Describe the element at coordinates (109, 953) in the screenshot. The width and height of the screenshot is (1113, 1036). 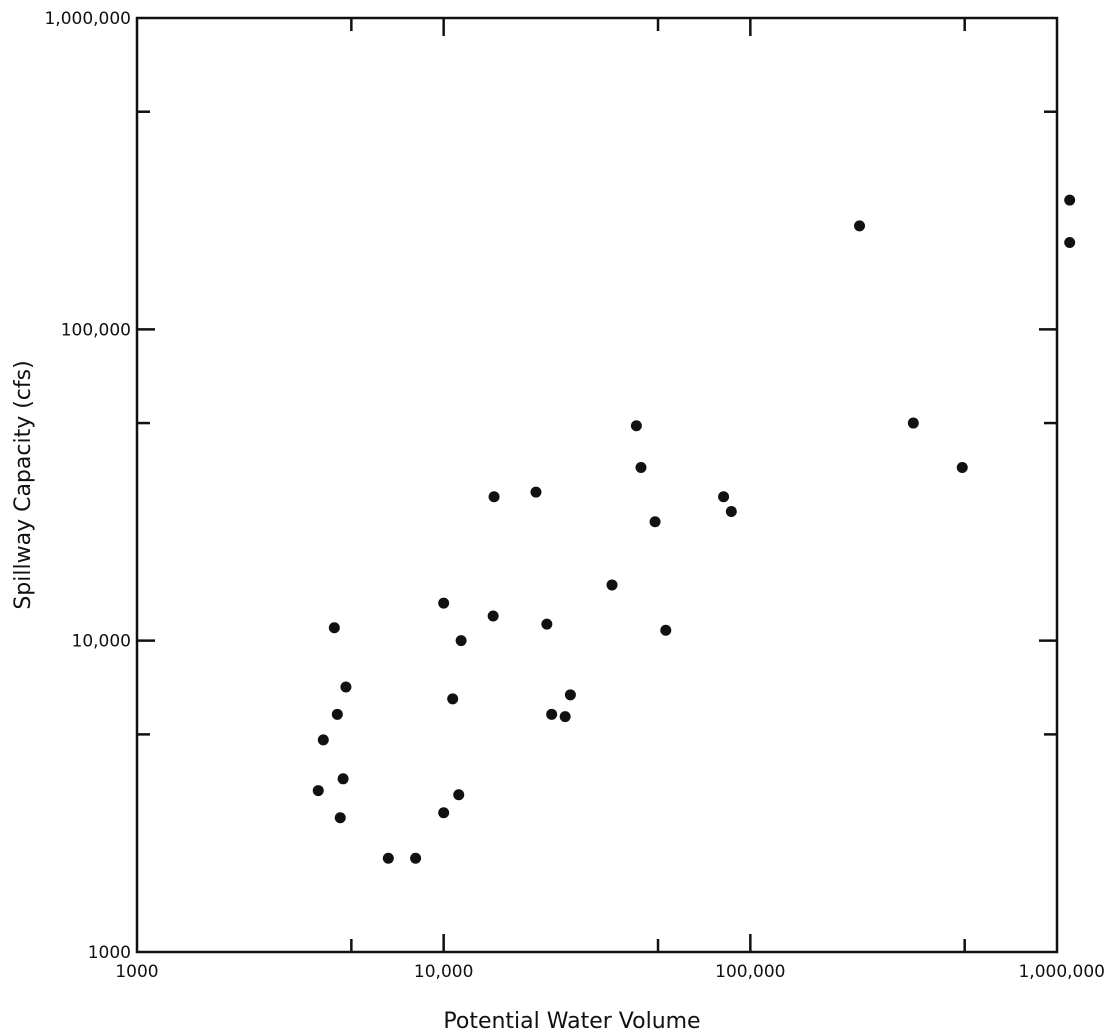
I see `y-tick-label: 1000` at that location.